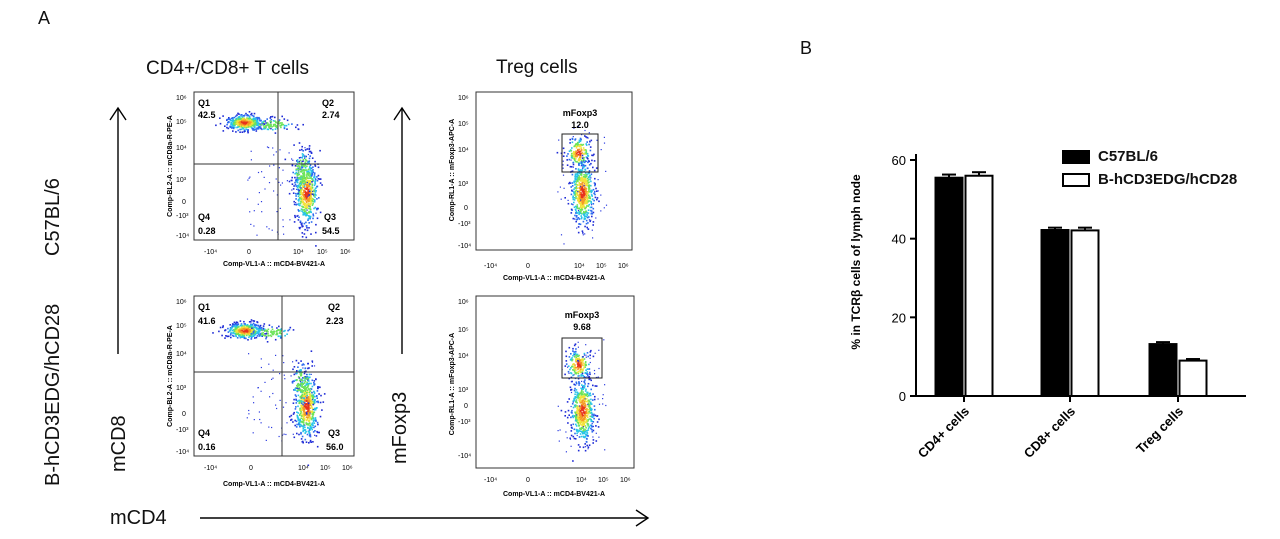  What do you see at coordinates (227, 68) in the screenshot?
I see `tcells-column-title: CD4+/CD8+ T cells` at bounding box center [227, 68].